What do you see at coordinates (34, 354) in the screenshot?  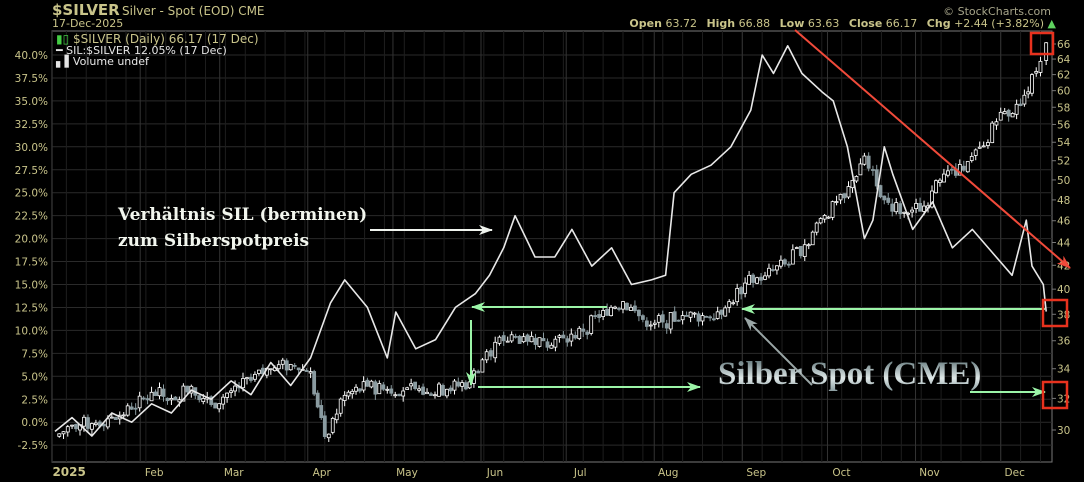 I see `left-axis-tick: 7.5%` at bounding box center [34, 354].